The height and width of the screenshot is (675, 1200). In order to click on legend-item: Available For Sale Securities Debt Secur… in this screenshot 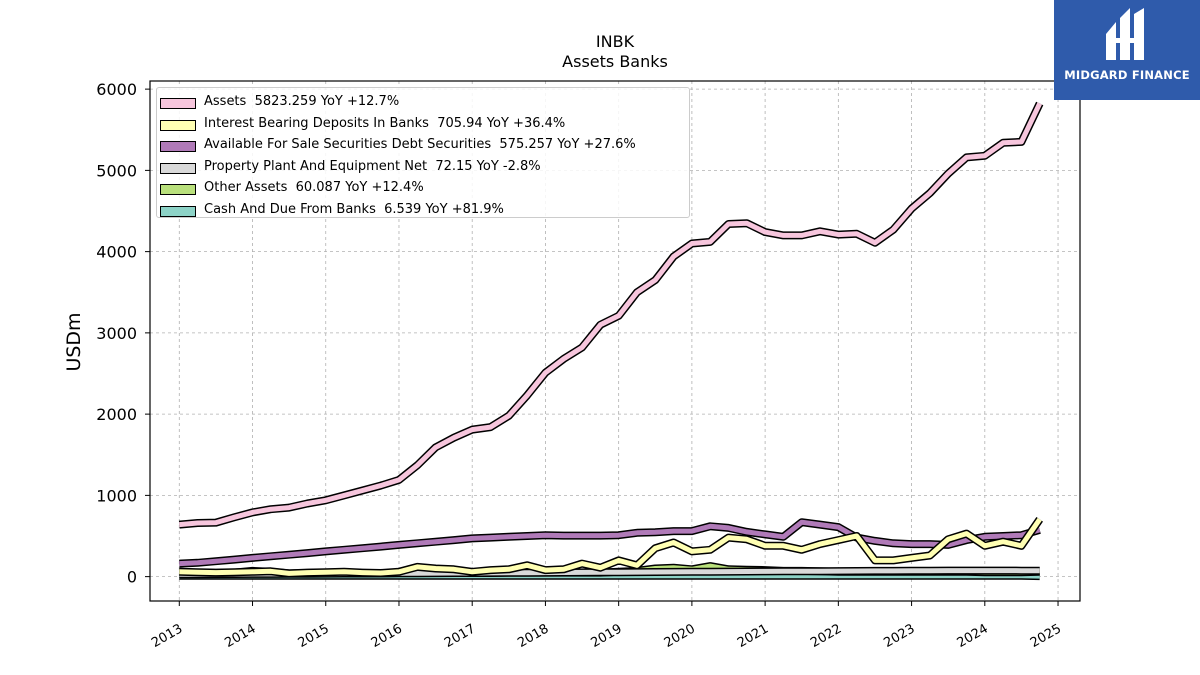, I will do `click(423, 146)`.